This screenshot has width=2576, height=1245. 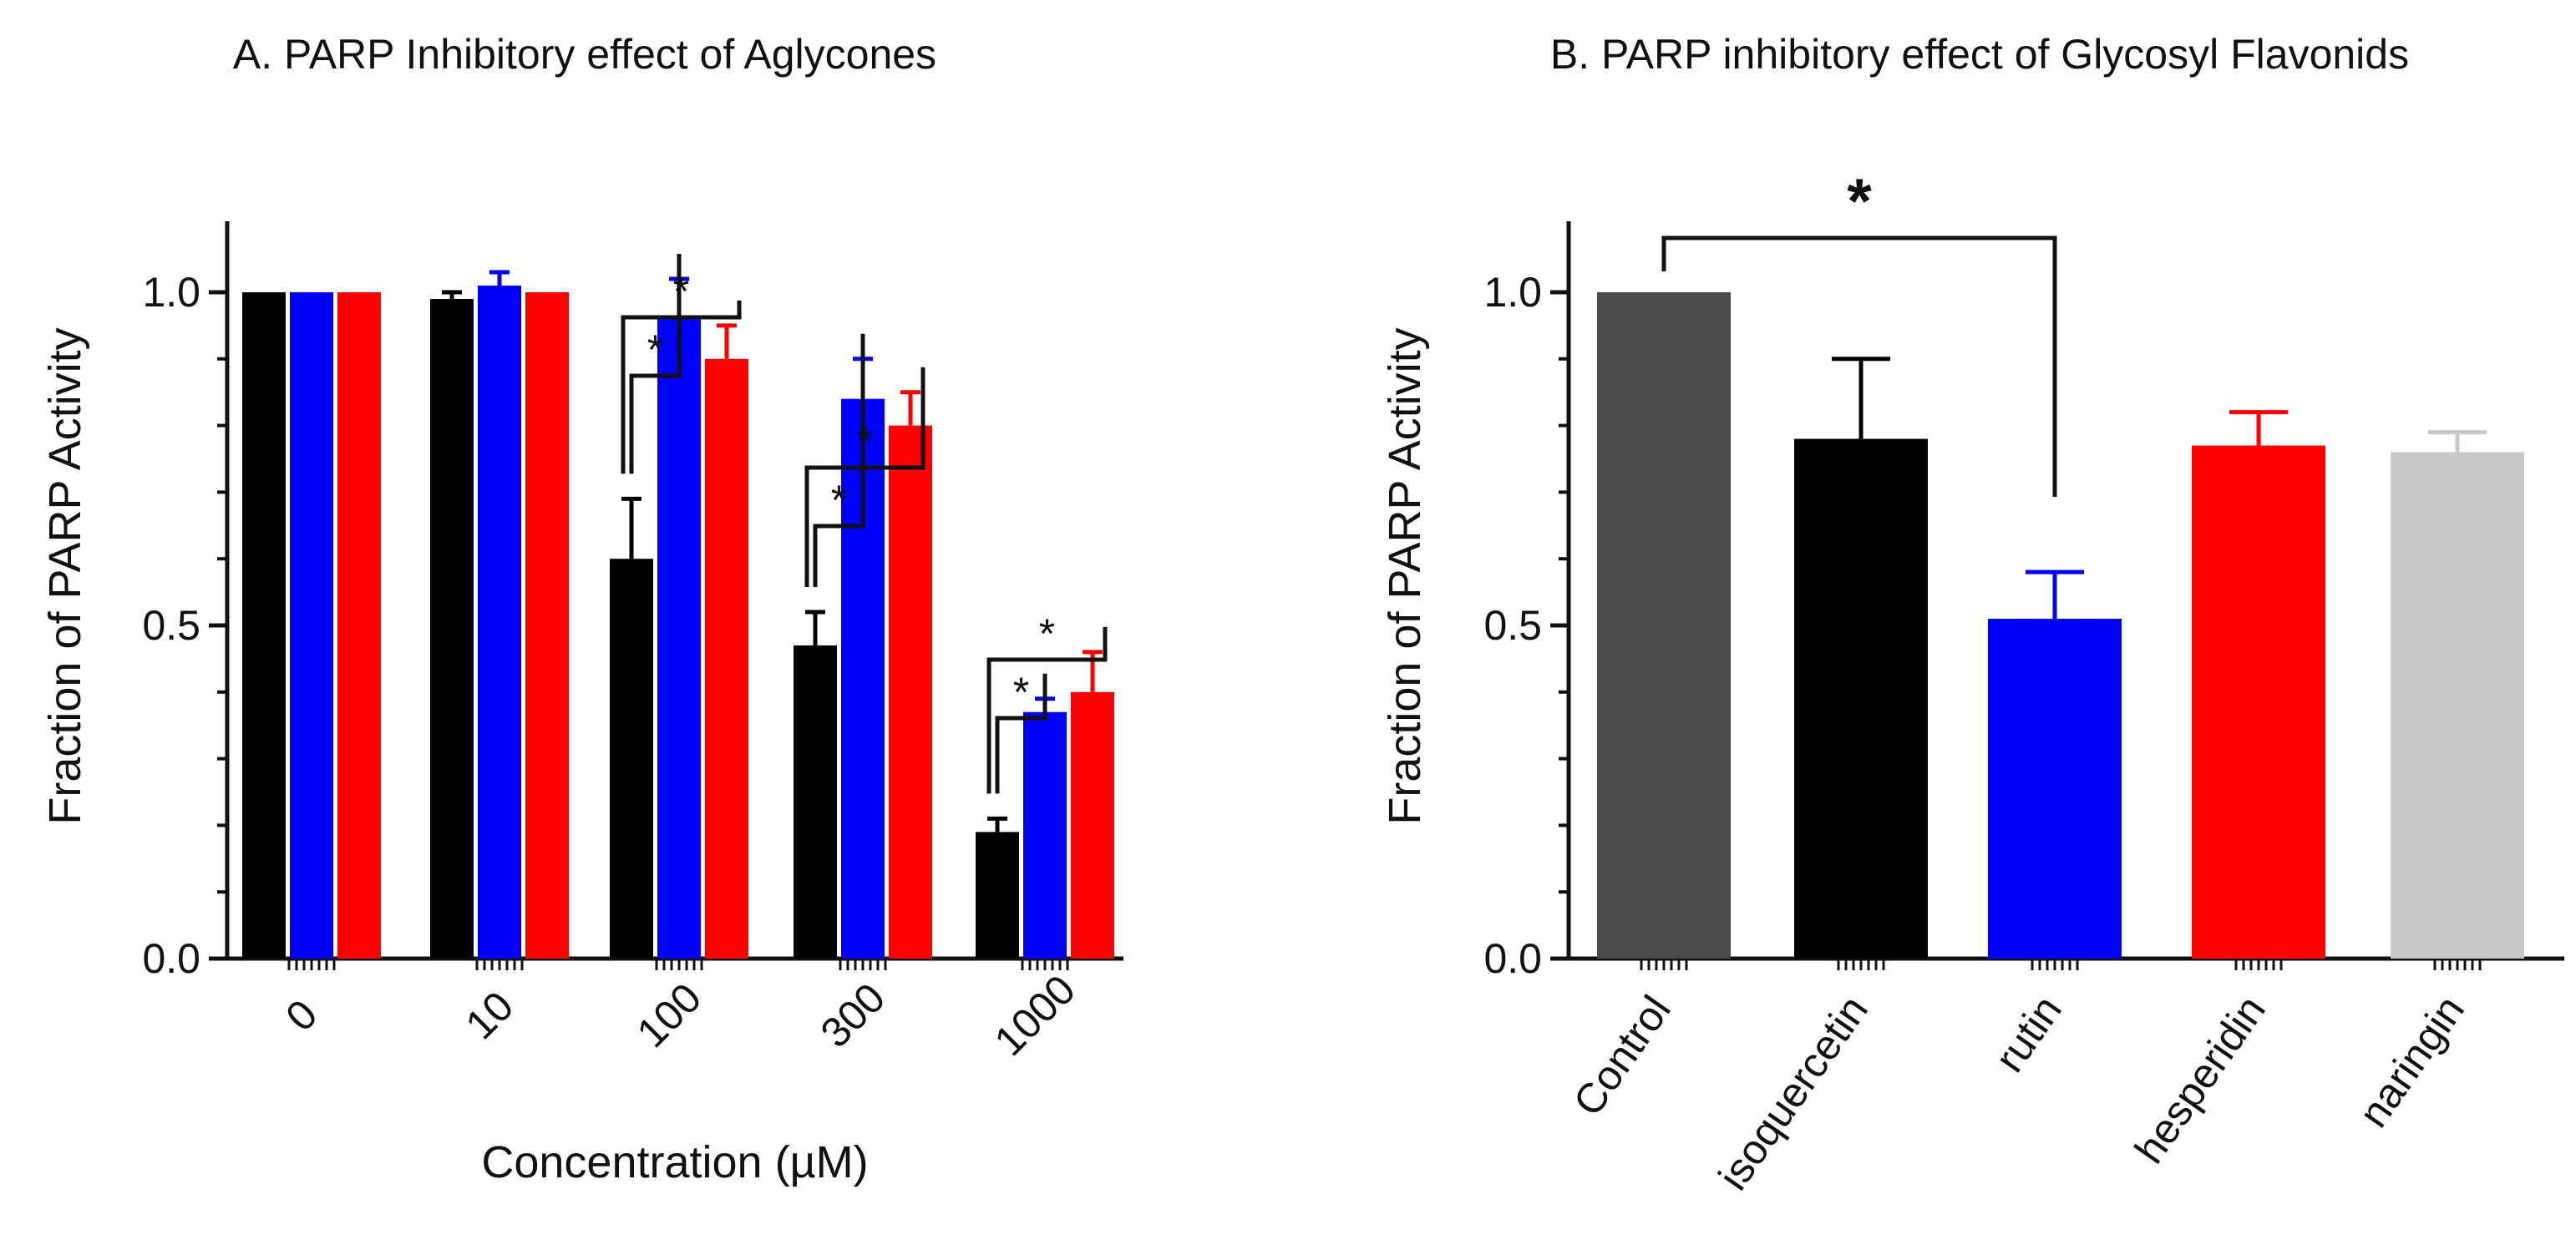 What do you see at coordinates (839, 501) in the screenshot?
I see `significance-star-300-2: *` at bounding box center [839, 501].